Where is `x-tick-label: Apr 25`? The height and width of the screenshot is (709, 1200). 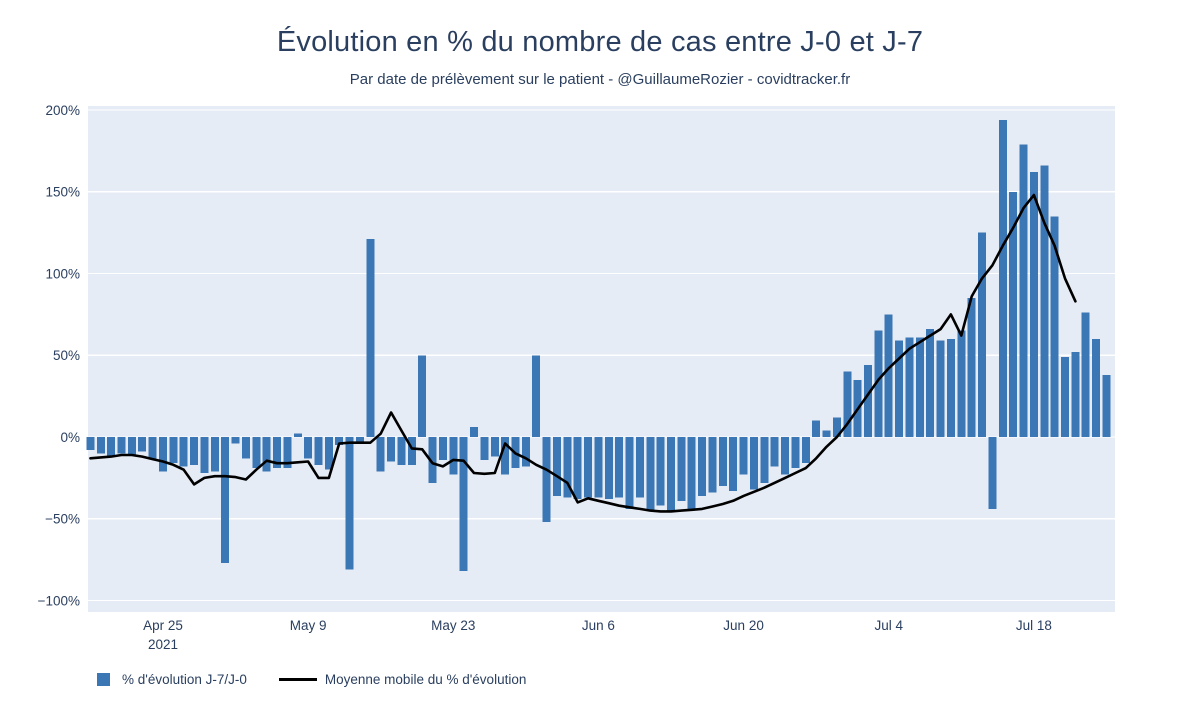
x-tick-label: Apr 25 is located at coordinates (163, 625).